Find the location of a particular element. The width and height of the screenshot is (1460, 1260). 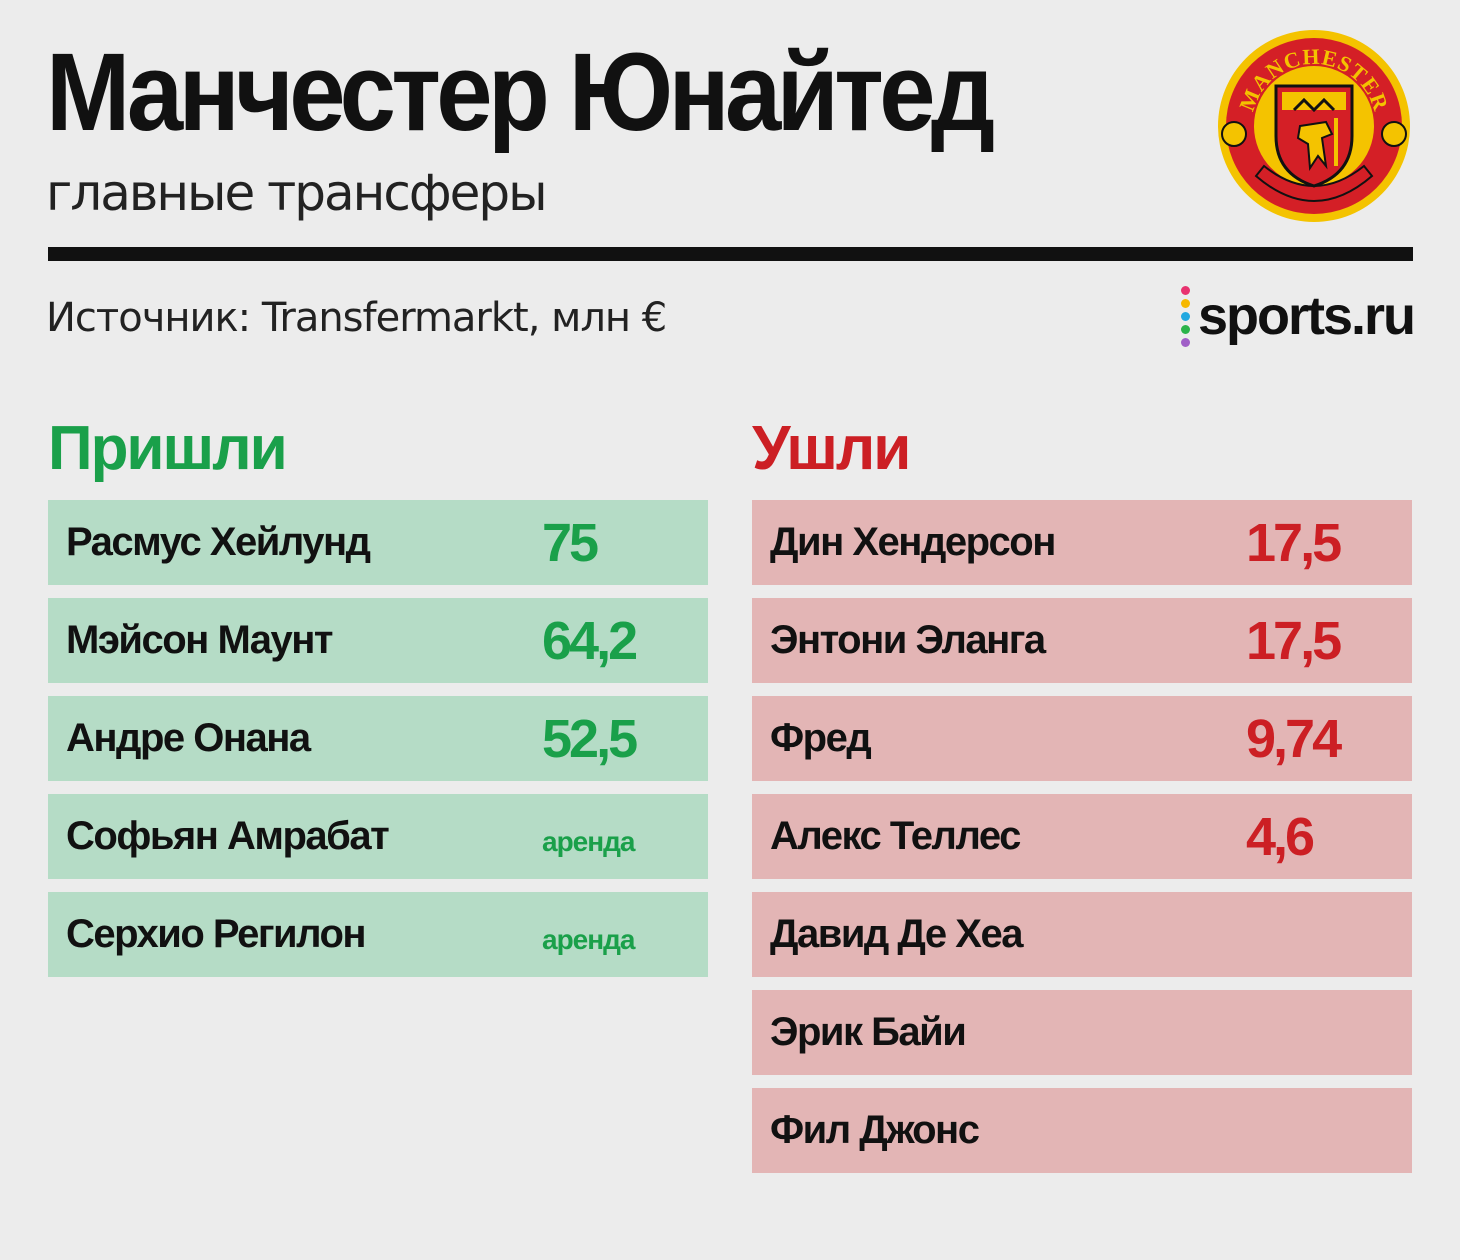

brand-dots-icon is located at coordinates (1185, 316).